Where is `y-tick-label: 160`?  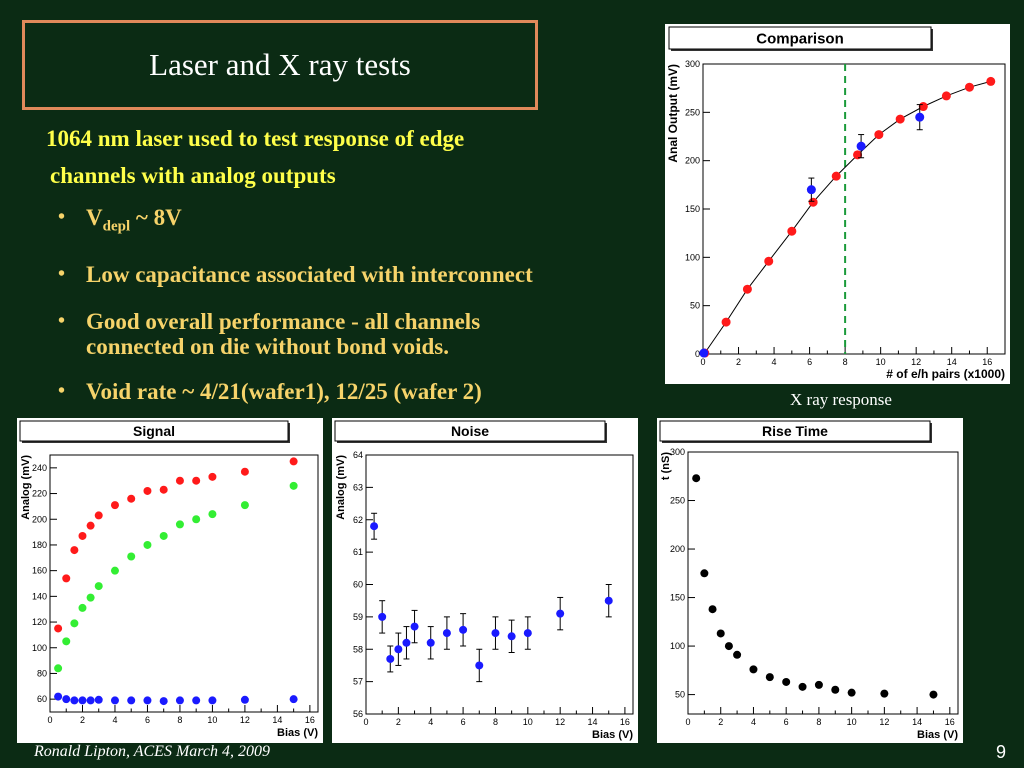
y-tick-label: 160 is located at coordinates (39, 571).